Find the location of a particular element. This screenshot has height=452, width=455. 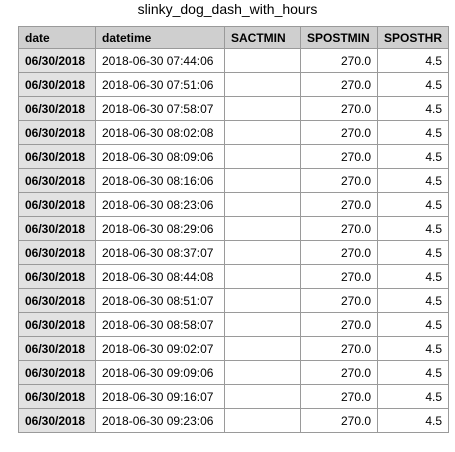

cell-datetime: 2018-06-30 08:02:08 is located at coordinates (160, 132).